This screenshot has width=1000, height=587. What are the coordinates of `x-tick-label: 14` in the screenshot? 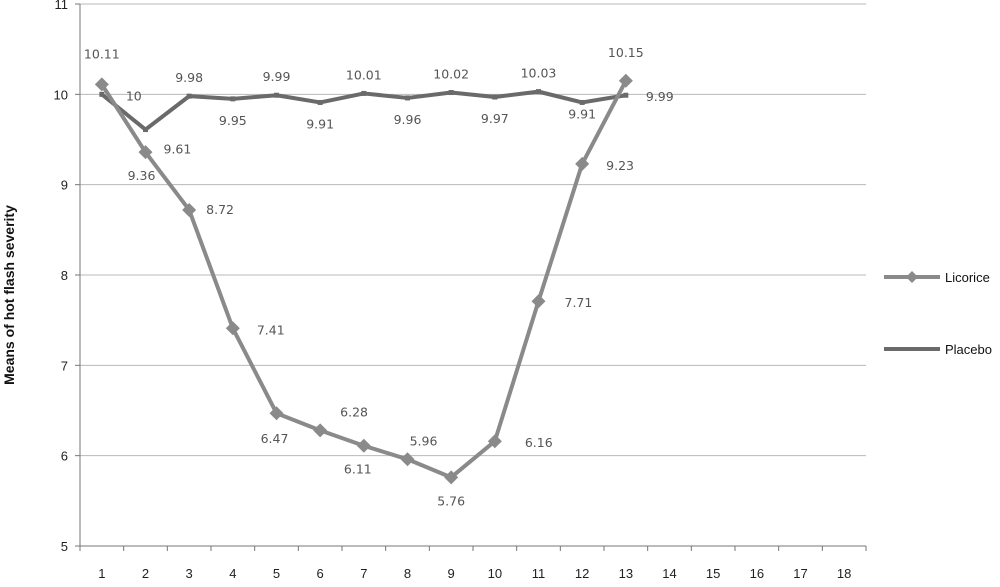 It's located at (669, 573).